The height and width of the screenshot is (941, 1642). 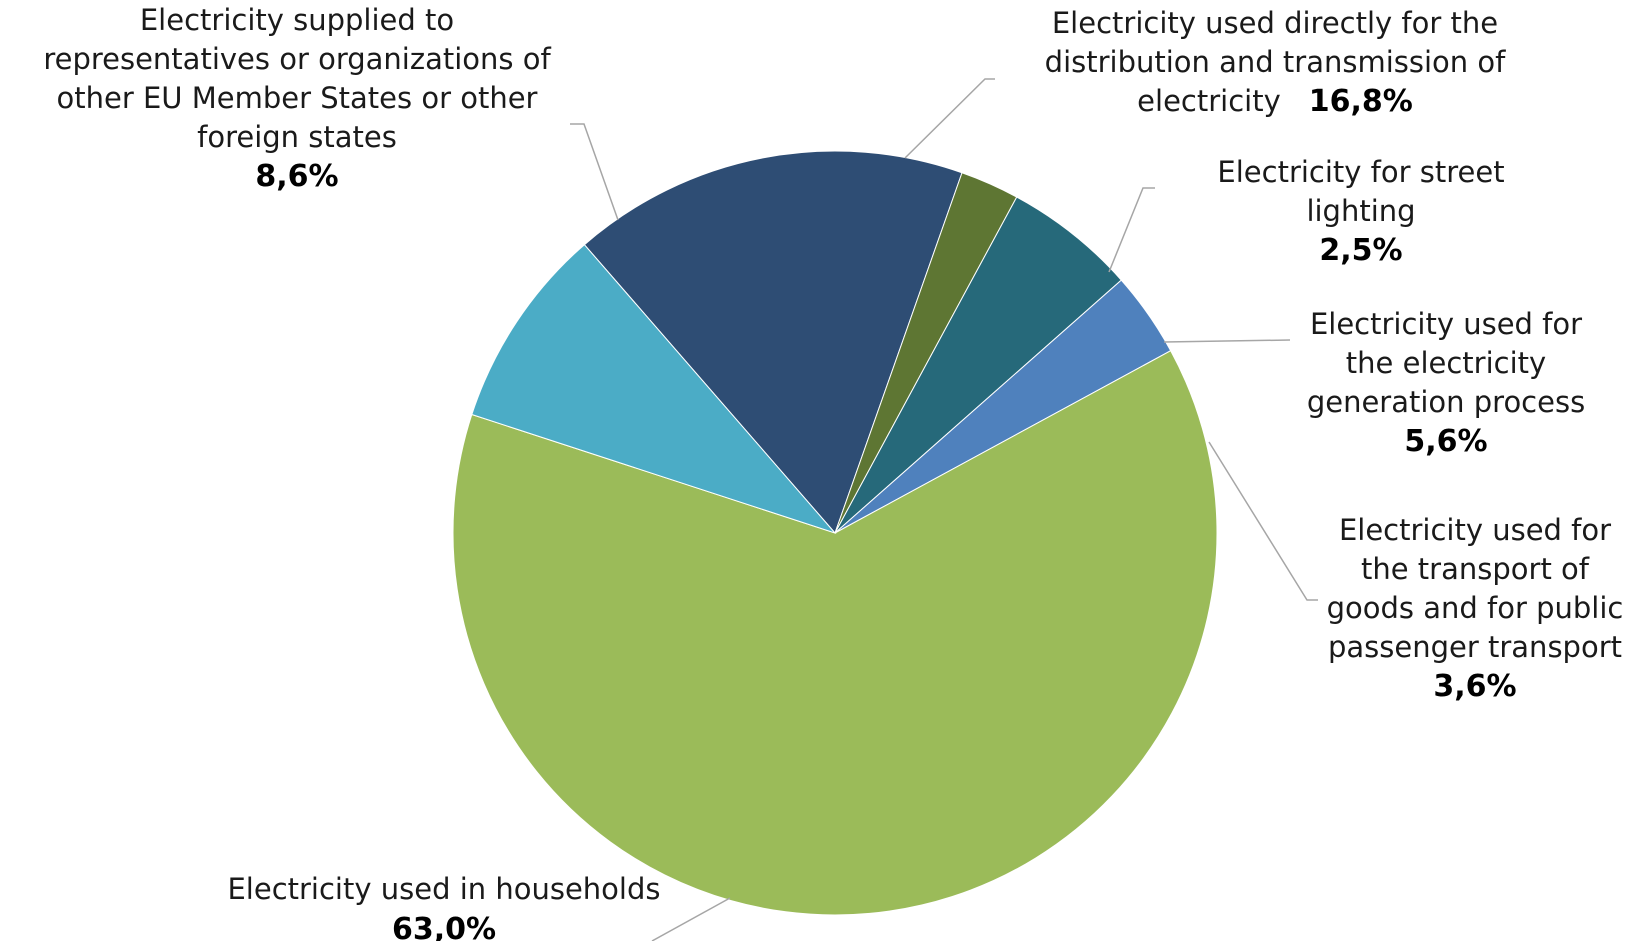 I want to click on label-line: lighting, so click(x=1360, y=211).